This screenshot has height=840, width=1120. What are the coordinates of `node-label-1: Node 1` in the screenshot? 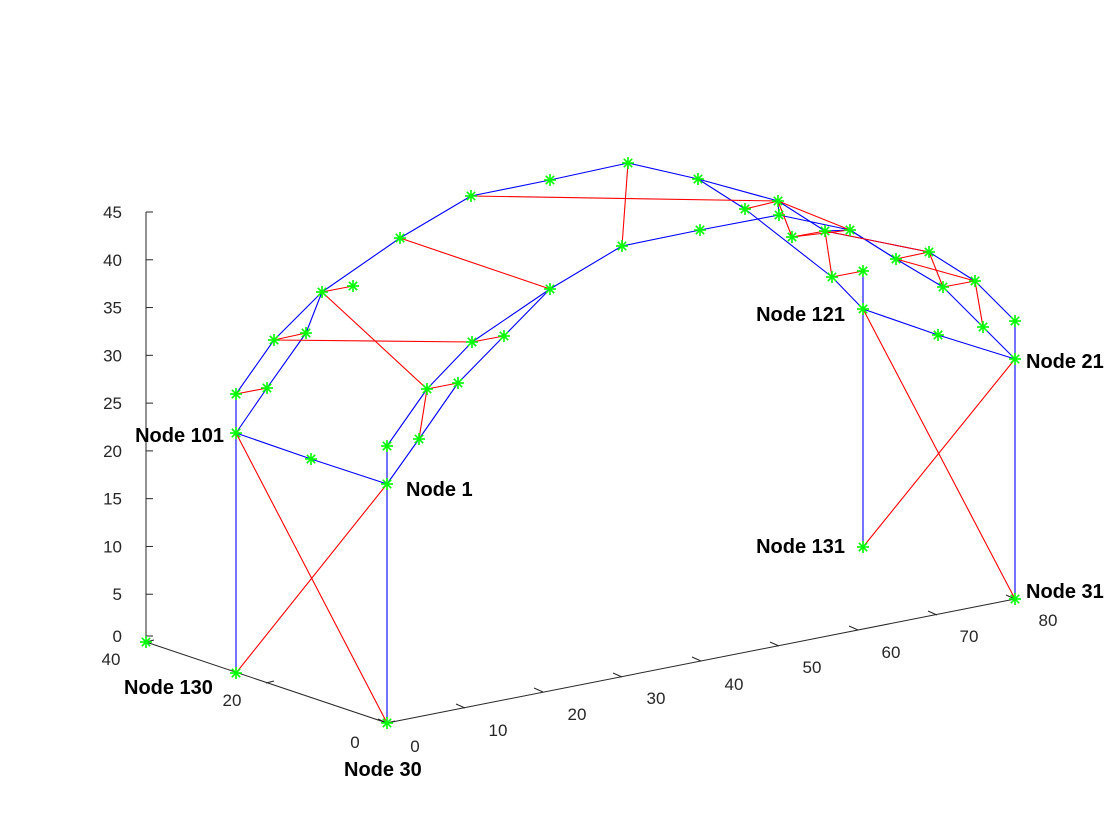 It's located at (439, 490).